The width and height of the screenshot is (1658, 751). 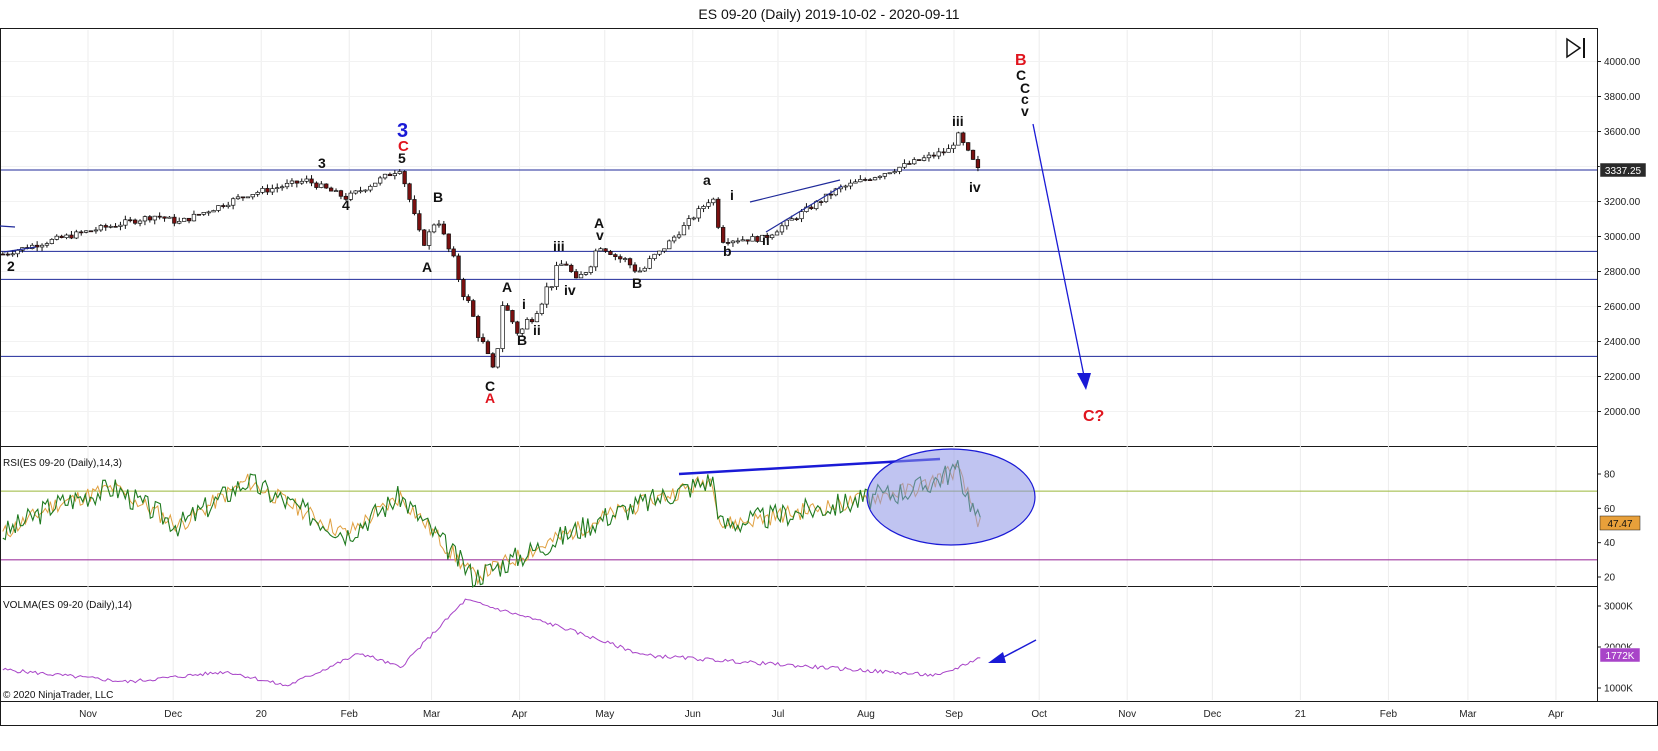 I want to click on price-y-tick-label: 2400.00, so click(x=1622, y=342).